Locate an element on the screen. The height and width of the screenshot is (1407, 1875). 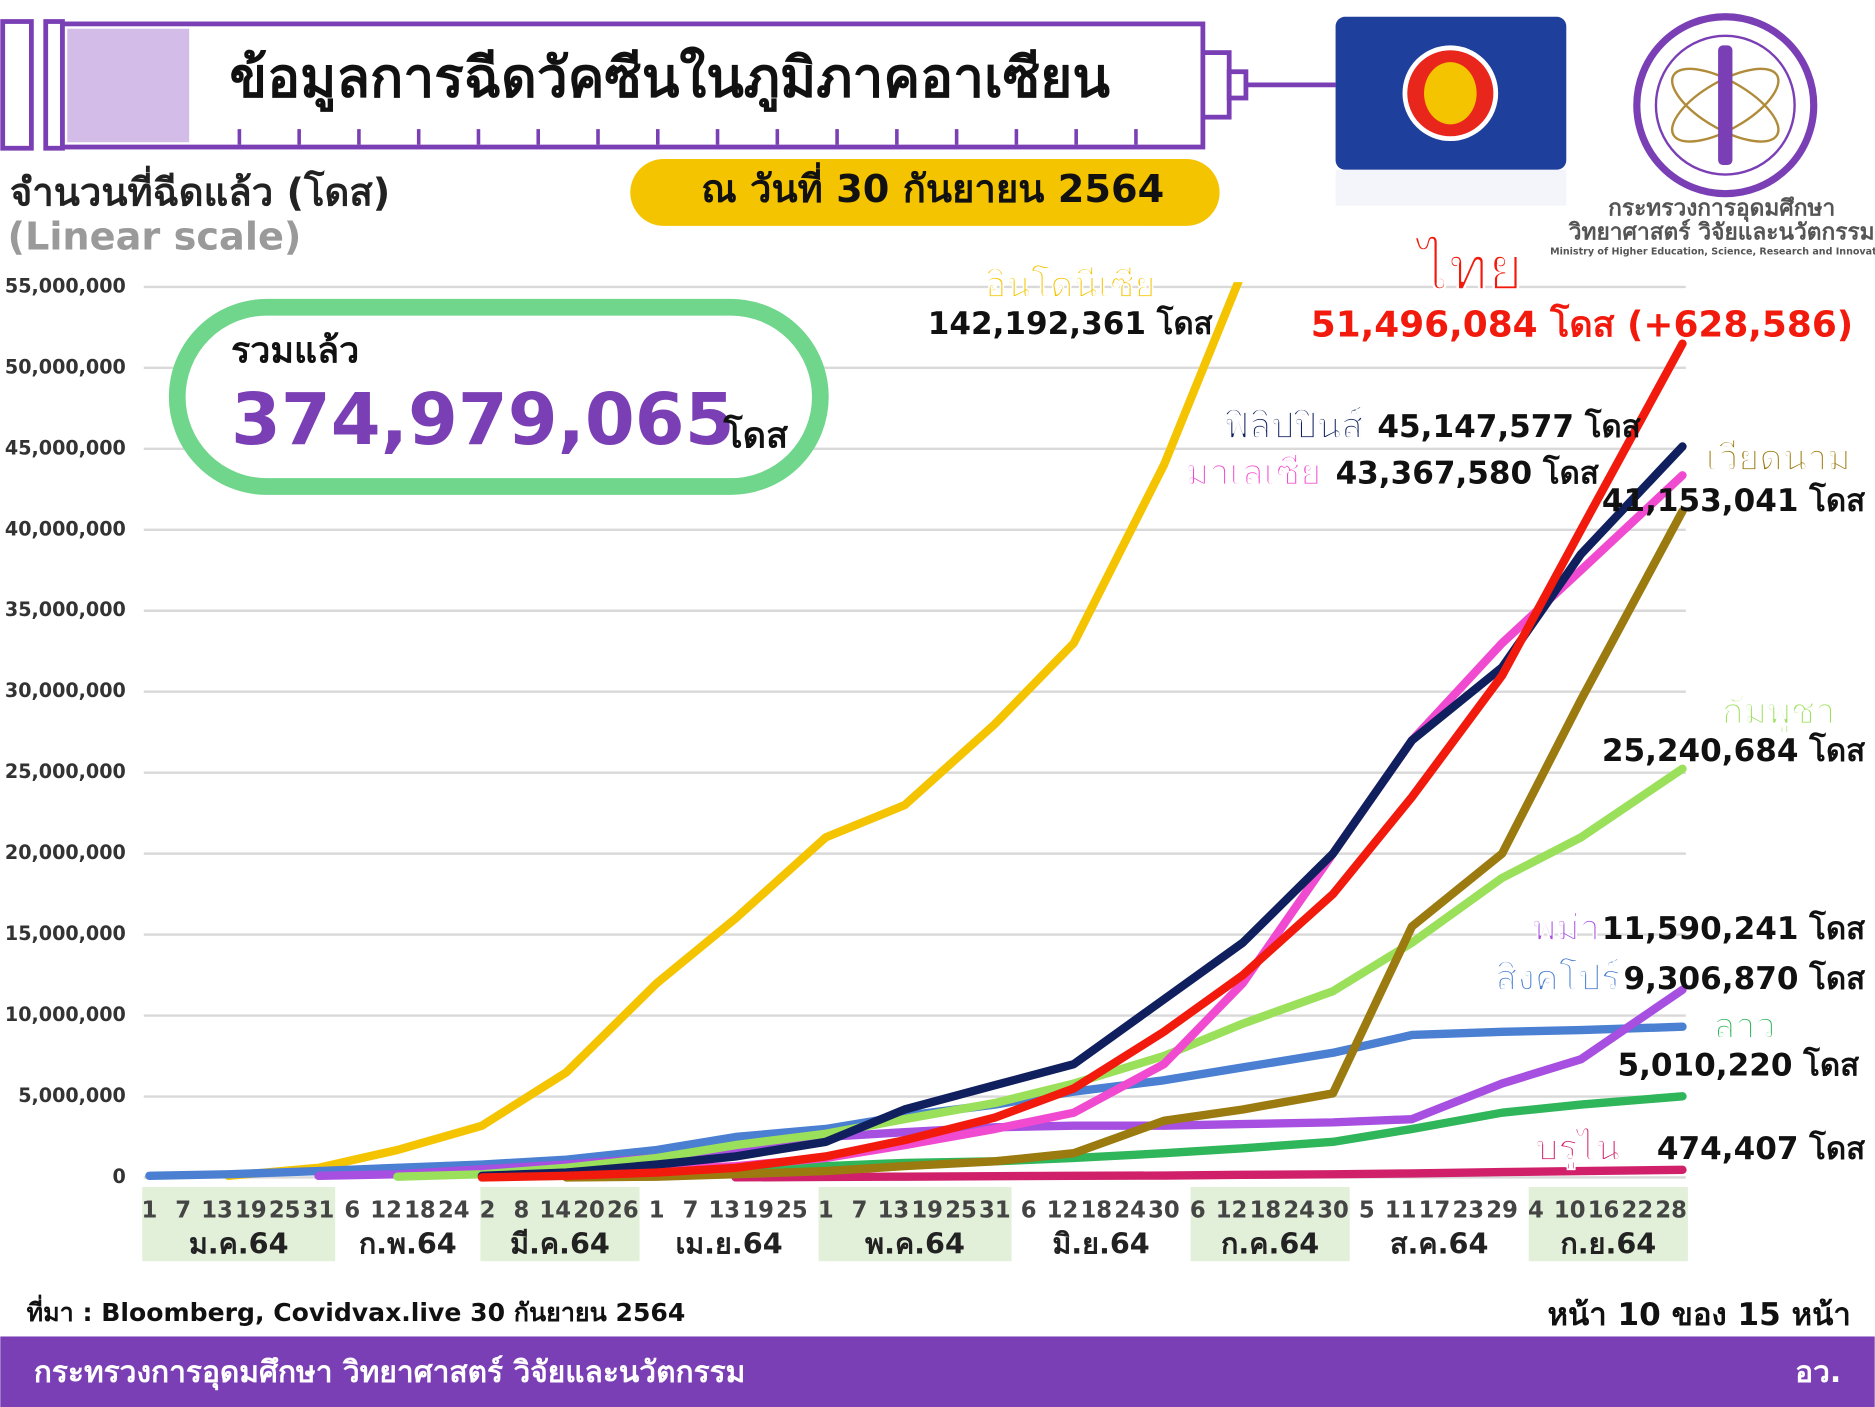
y-tick-label: 25,000,000 is located at coordinates (65, 771).